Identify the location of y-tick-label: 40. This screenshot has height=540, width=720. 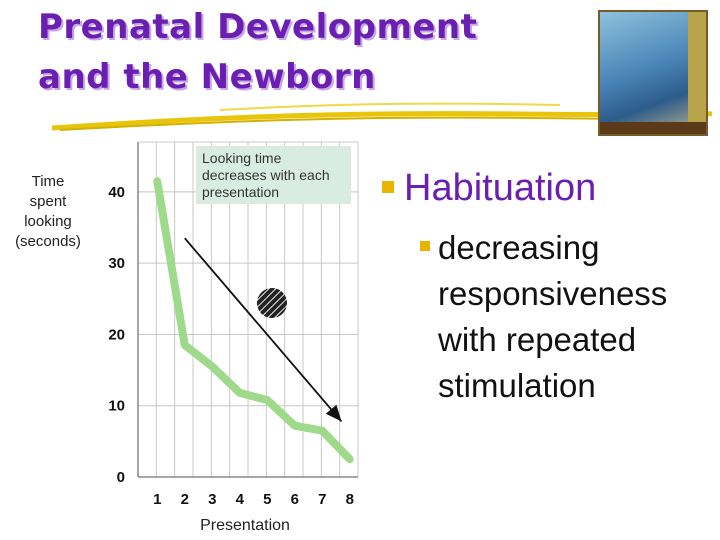
(116, 192).